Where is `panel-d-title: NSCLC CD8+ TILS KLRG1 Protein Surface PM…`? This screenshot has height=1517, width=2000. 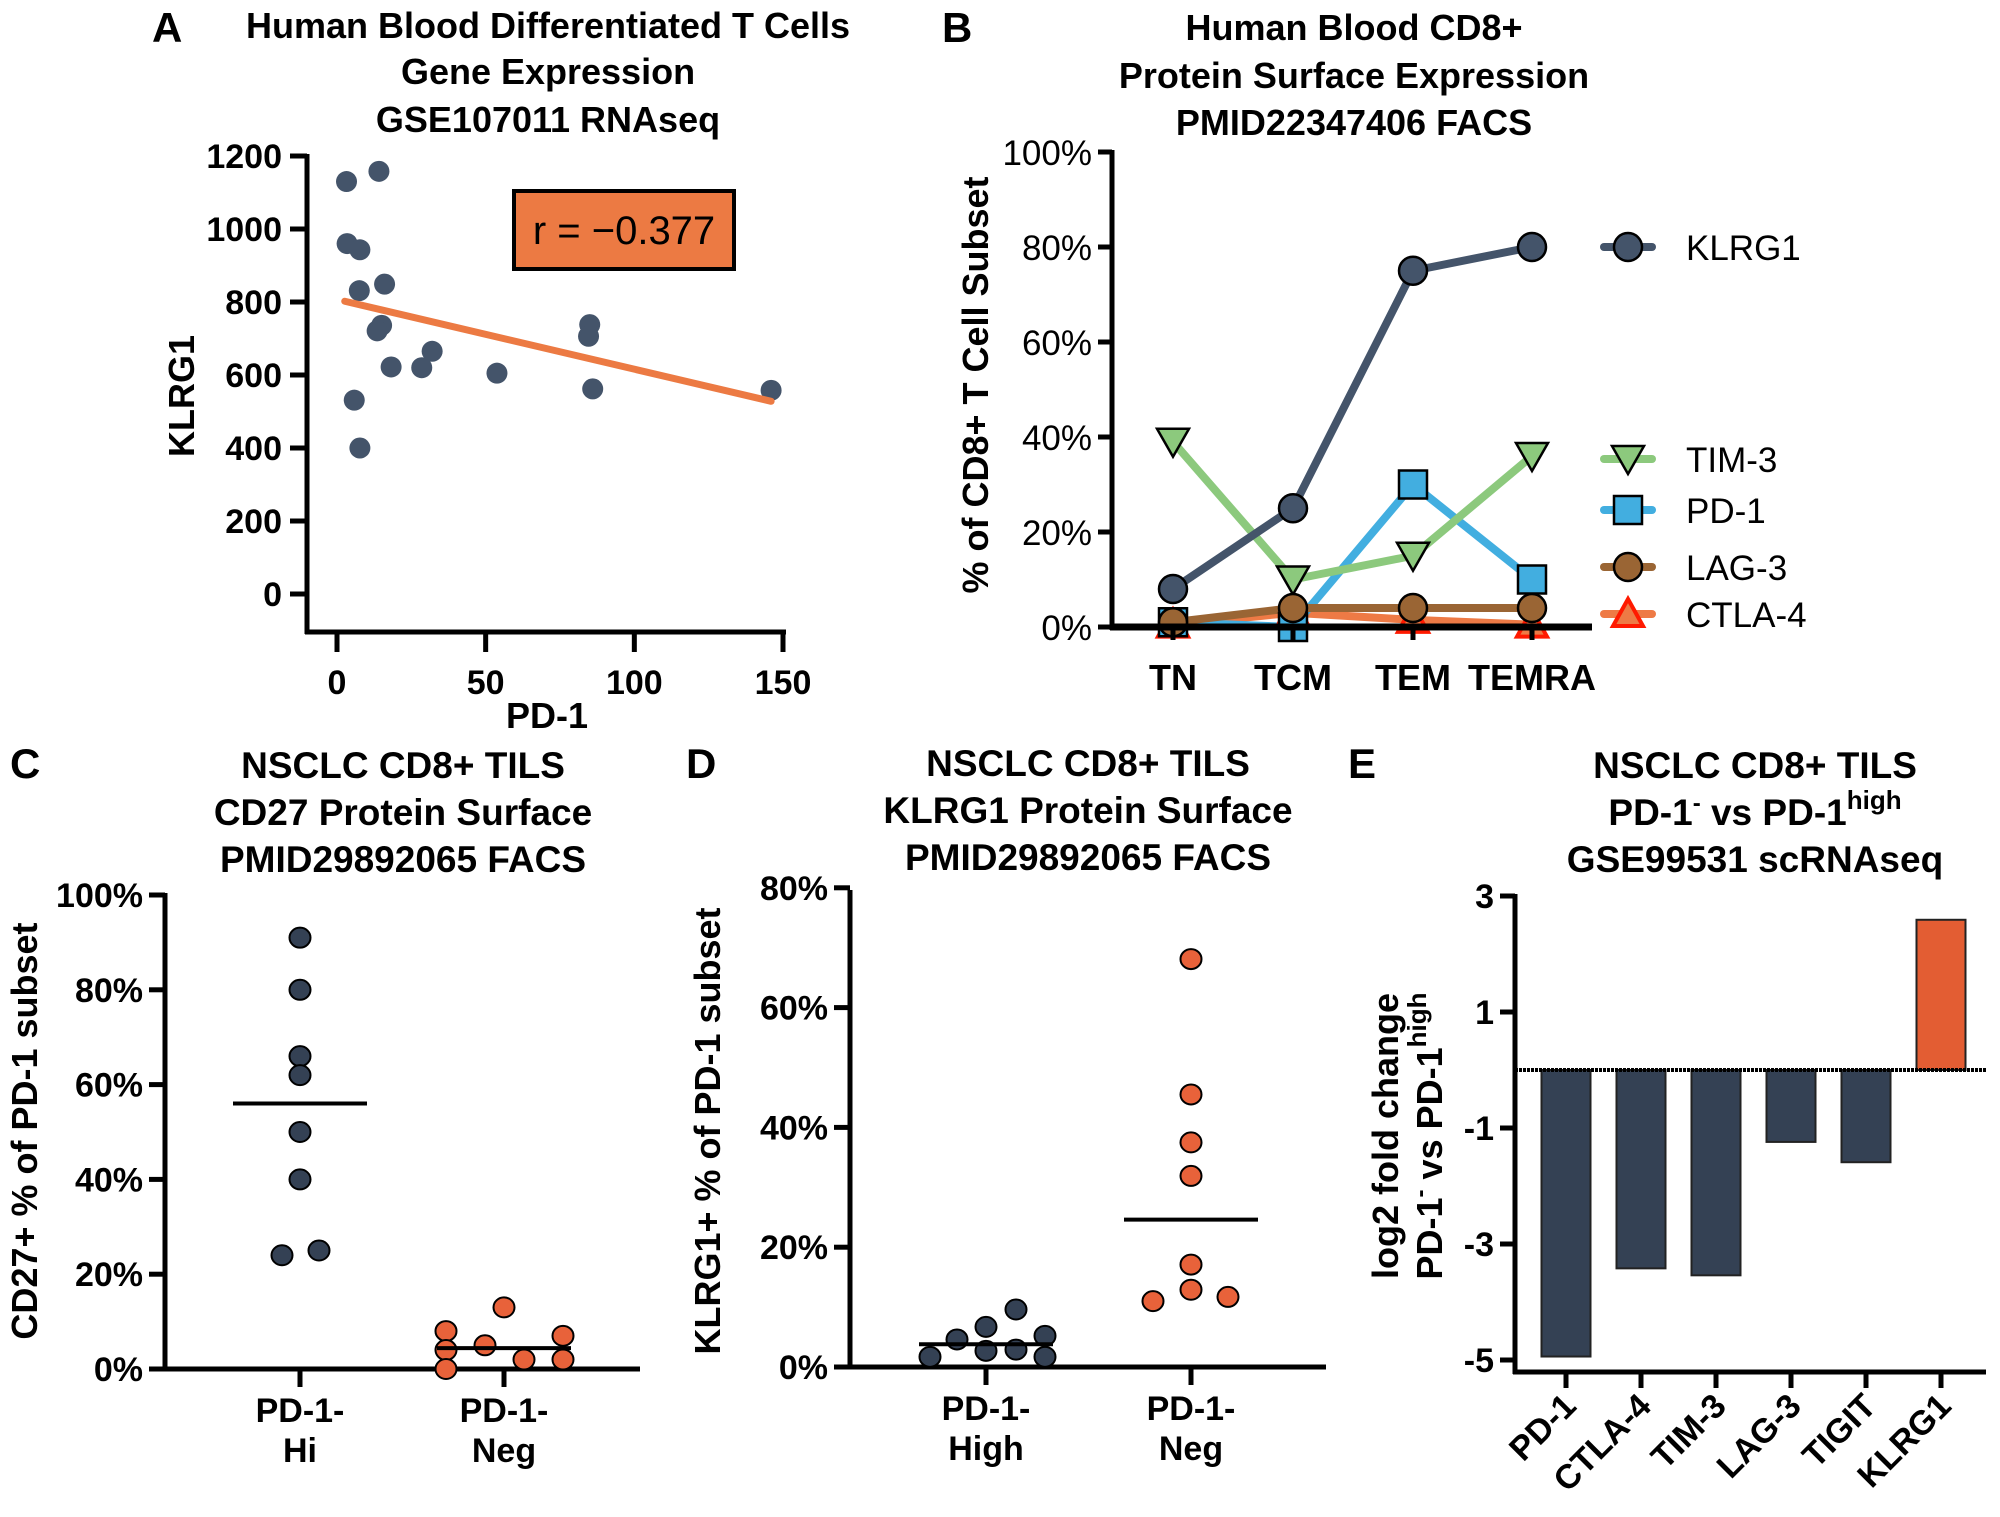 panel-d-title: NSCLC CD8+ TILS KLRG1 Protein Surface PM… is located at coordinates (1087, 810).